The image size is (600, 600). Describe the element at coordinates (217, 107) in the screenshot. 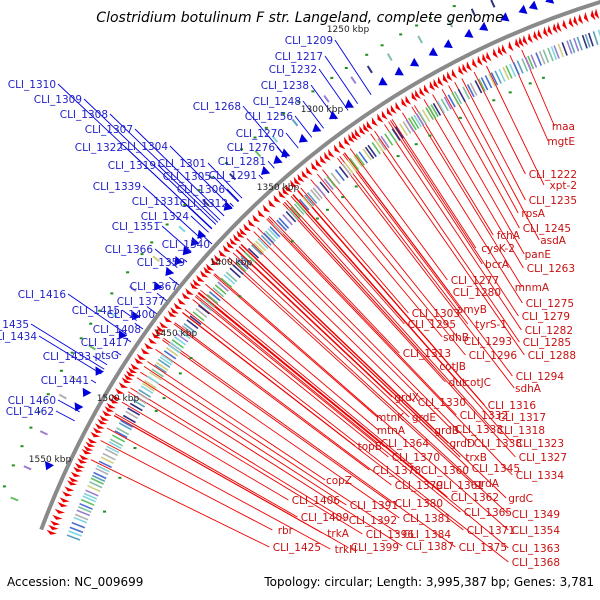

I see `forward-gene-label: CLI_1268` at that location.